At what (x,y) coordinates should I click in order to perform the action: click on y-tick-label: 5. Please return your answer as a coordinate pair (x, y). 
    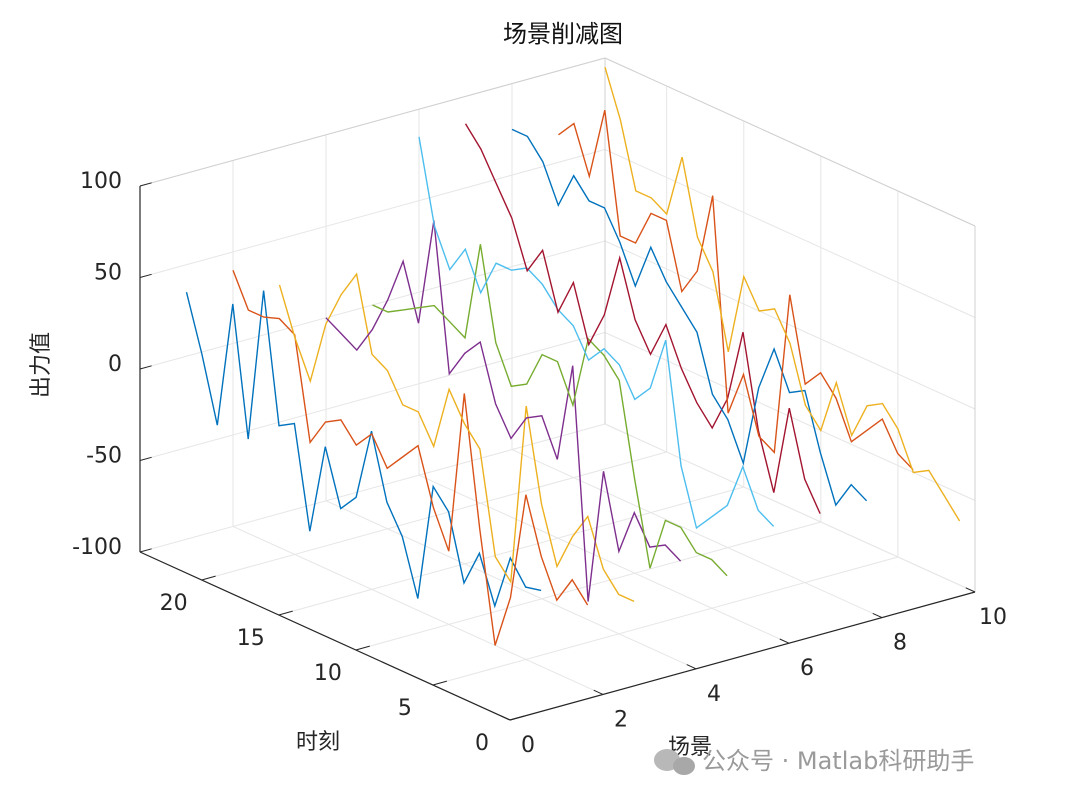
    Looking at the image, I should click on (405, 708).